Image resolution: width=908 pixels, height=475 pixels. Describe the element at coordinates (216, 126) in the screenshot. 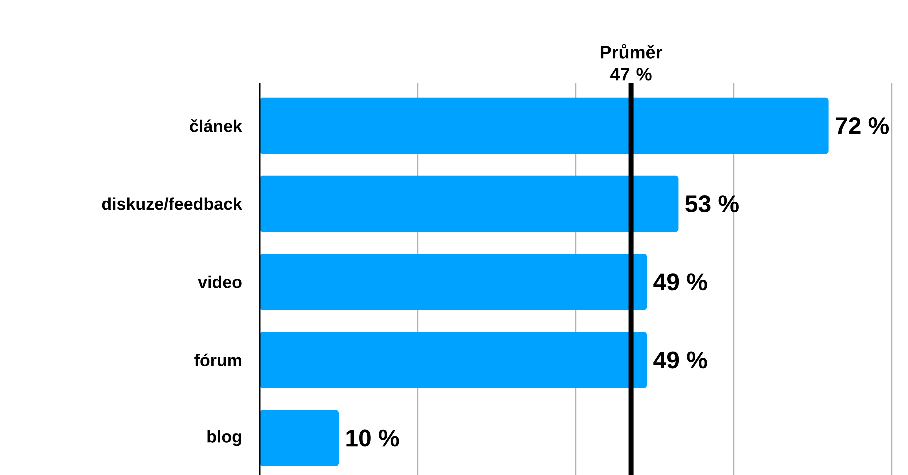

I see `y-tick-label: článek` at that location.